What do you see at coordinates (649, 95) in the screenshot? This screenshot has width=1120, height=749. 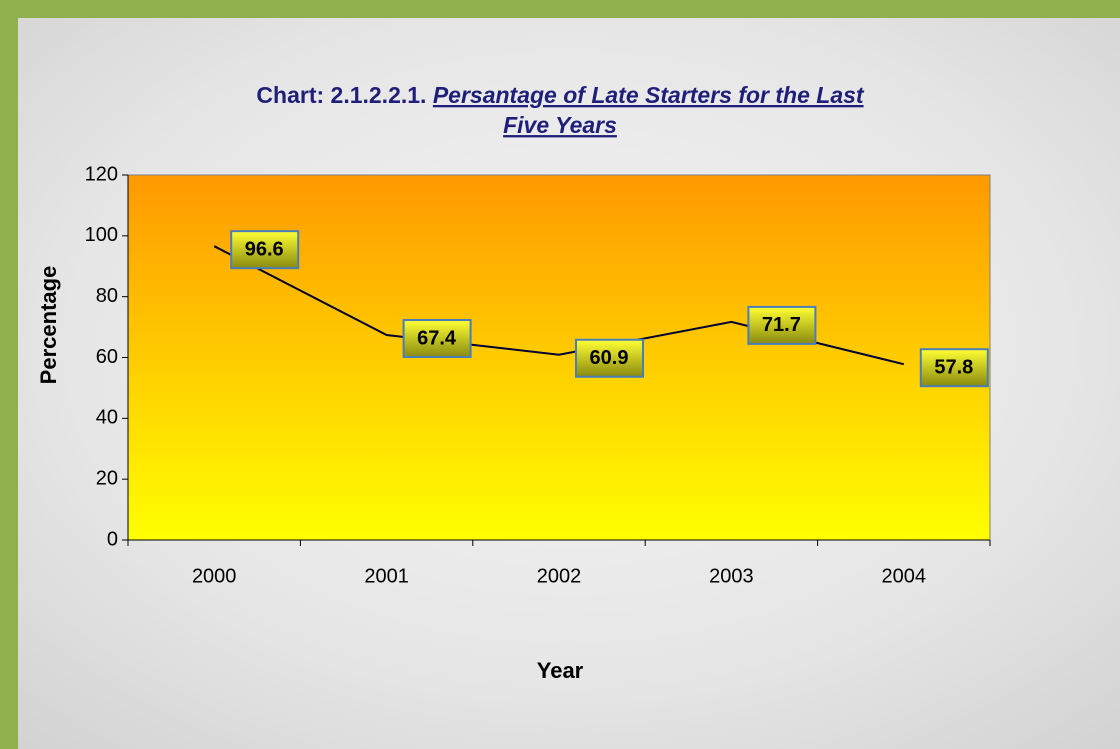 I see `chart-title-text: Persantage of Late Starters for the Last` at bounding box center [649, 95].